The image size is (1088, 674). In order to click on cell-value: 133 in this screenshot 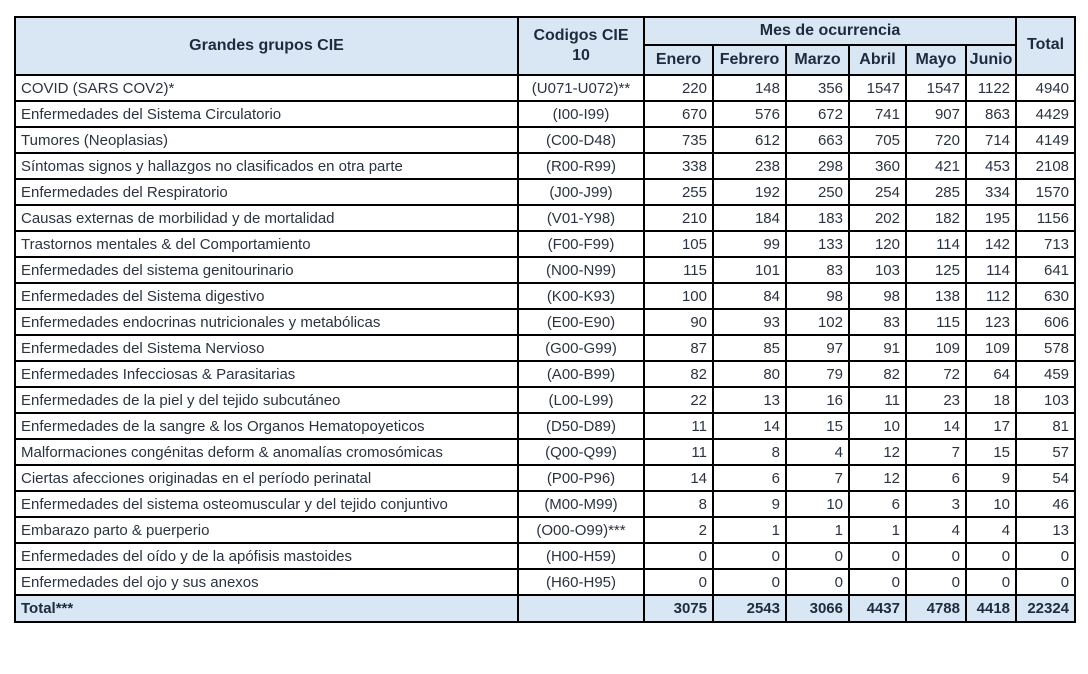, I will do `click(817, 244)`.